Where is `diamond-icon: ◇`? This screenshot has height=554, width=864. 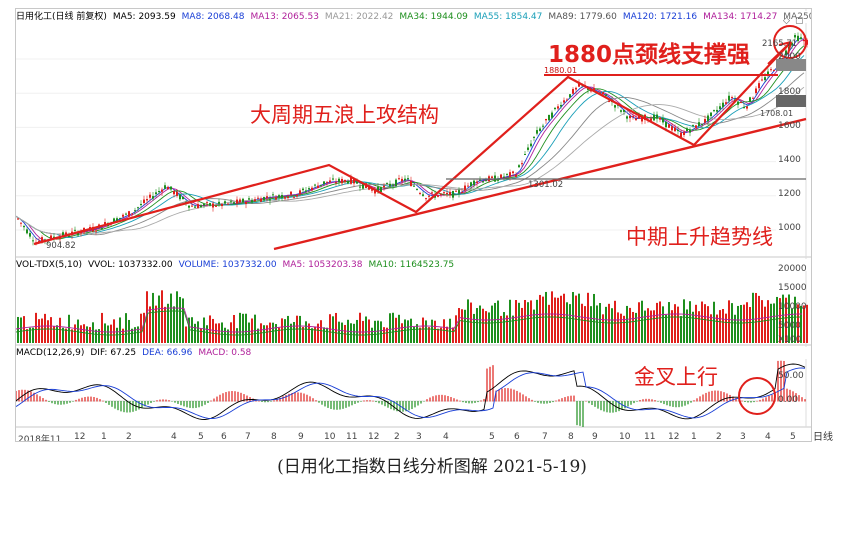 diamond-icon: ◇ is located at coordinates (786, 21).